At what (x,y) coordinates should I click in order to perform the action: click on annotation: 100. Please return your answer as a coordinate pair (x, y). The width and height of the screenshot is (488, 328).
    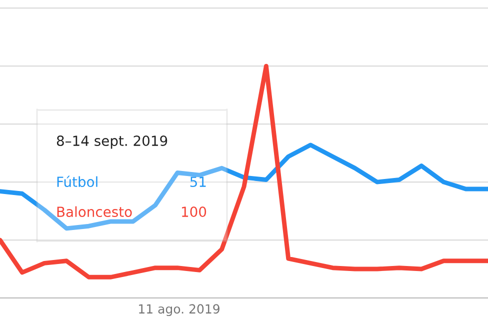
    Looking at the image, I should click on (194, 212).